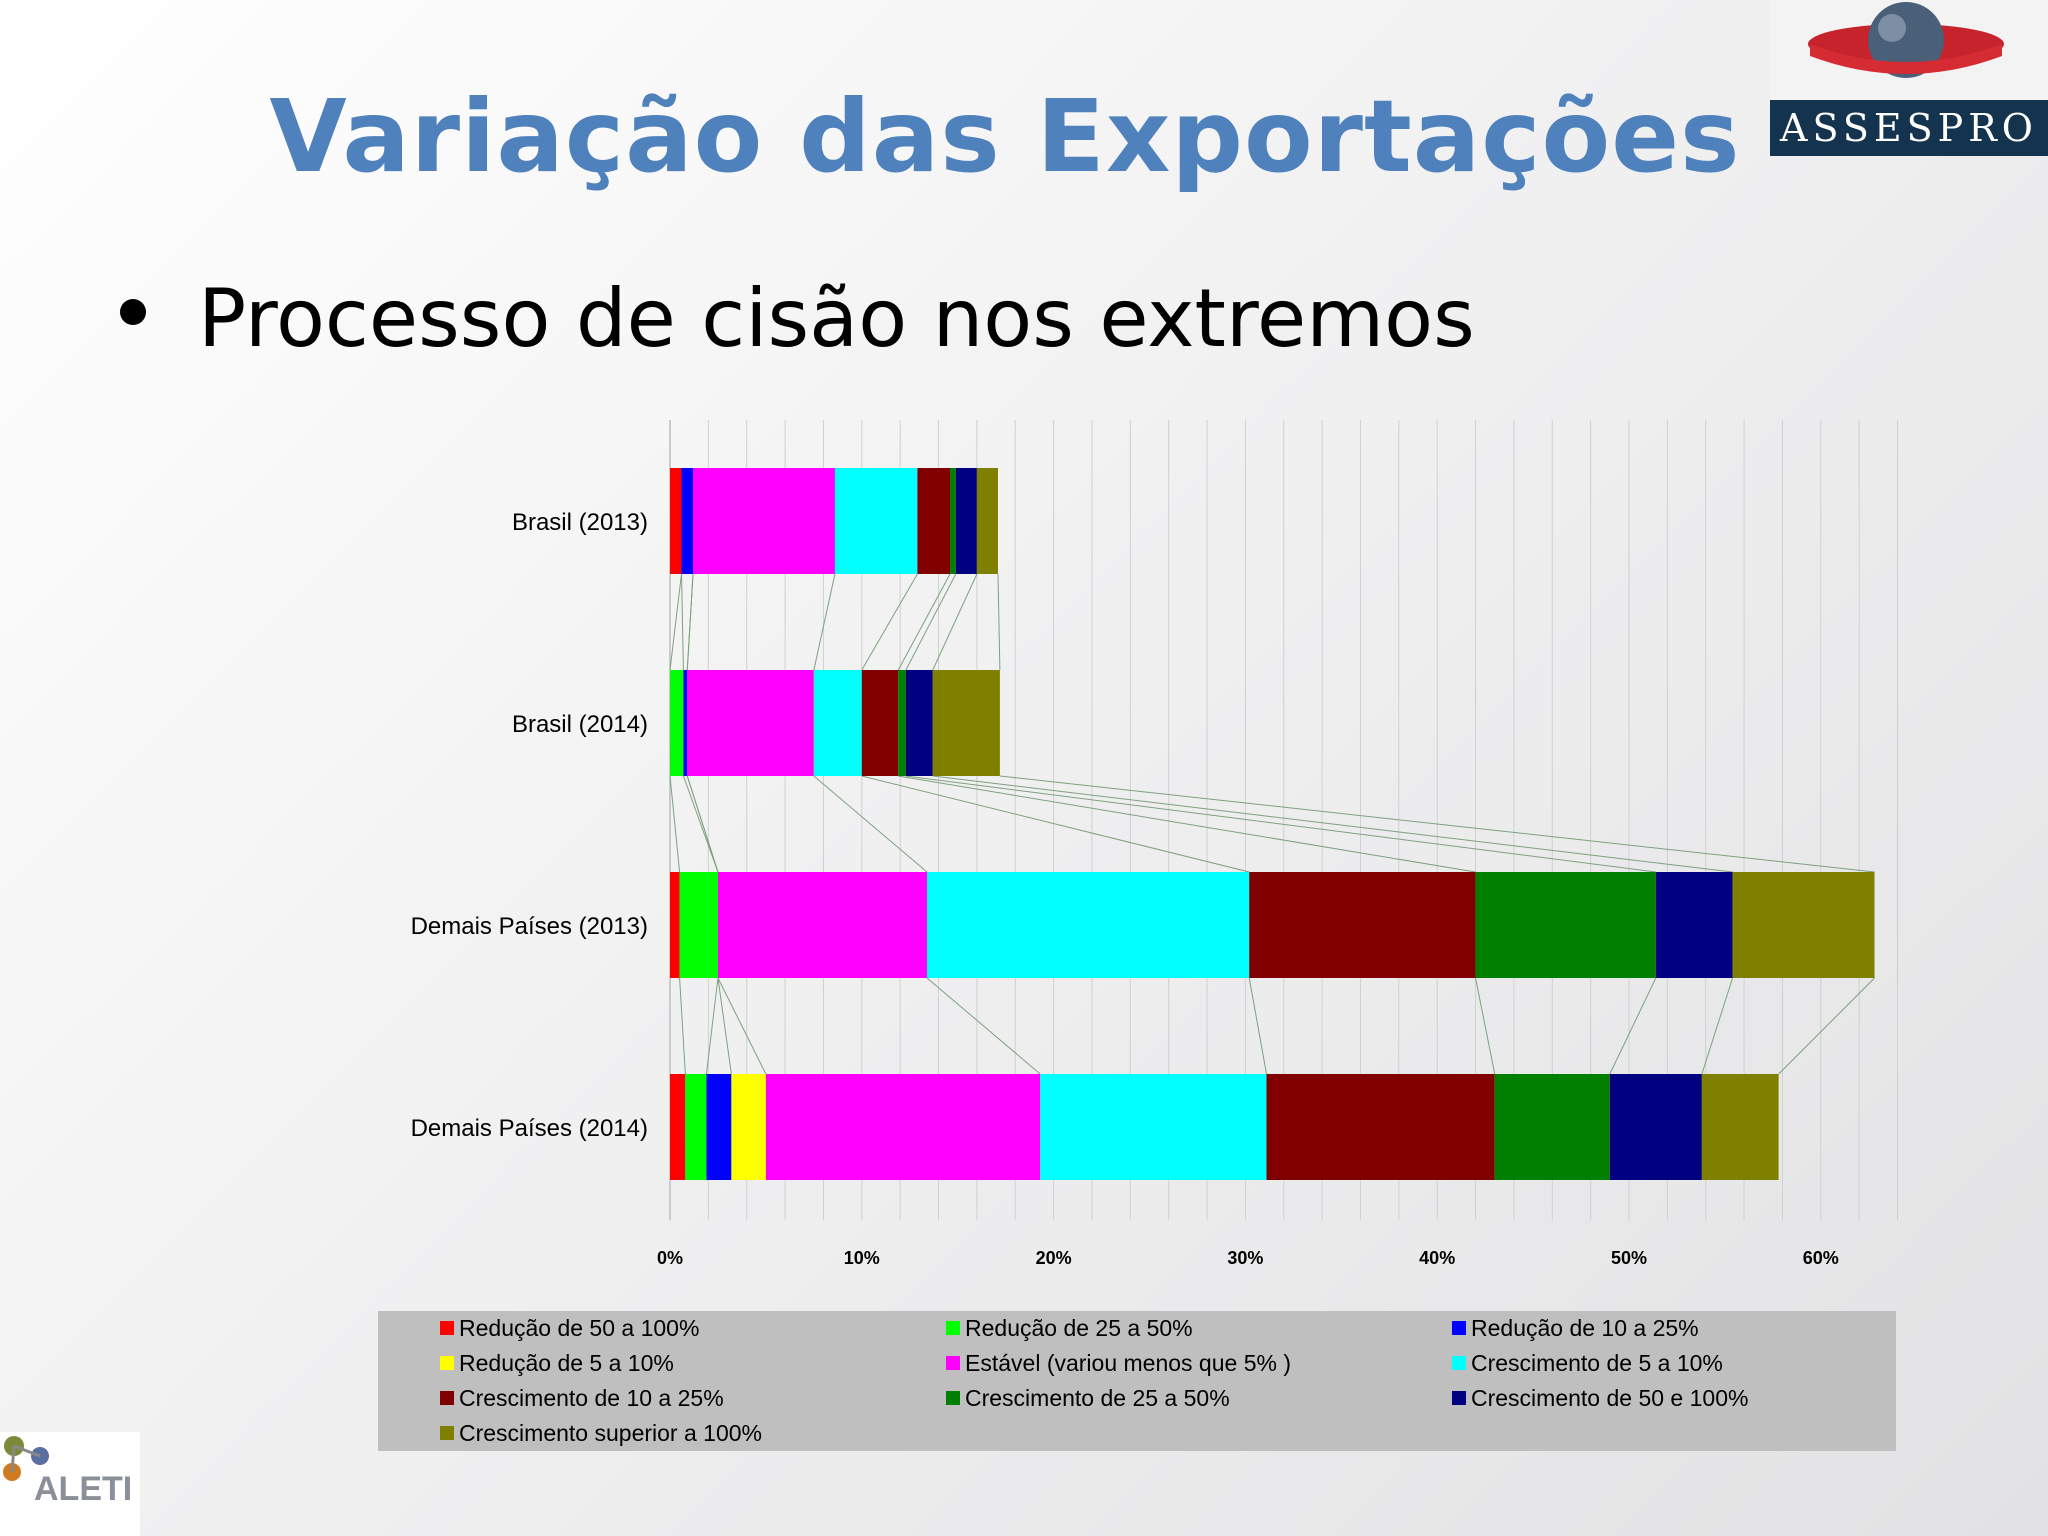 This screenshot has width=2048, height=1536. What do you see at coordinates (1097, 1398) in the screenshot?
I see `legend-label: Crescimento de 25 a 50%` at bounding box center [1097, 1398].